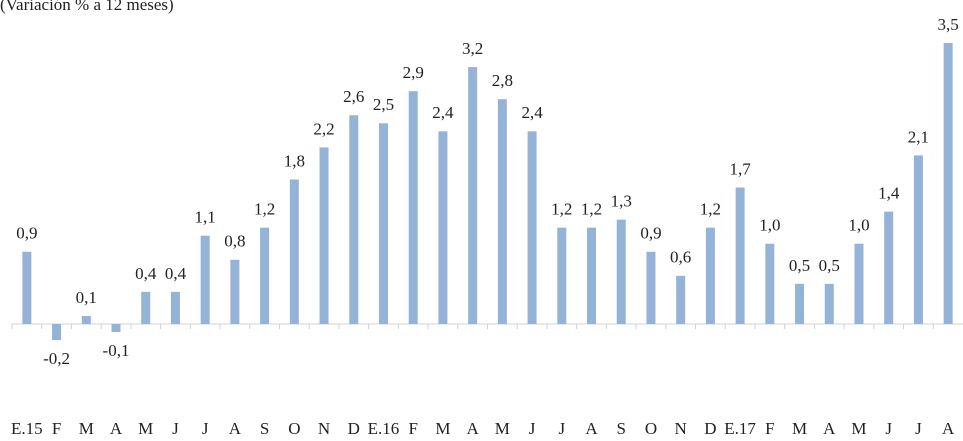 Image resolution: width=963 pixels, height=441 pixels. Describe the element at coordinates (383, 104) in the screenshot. I see `value-label: 2,5` at that location.